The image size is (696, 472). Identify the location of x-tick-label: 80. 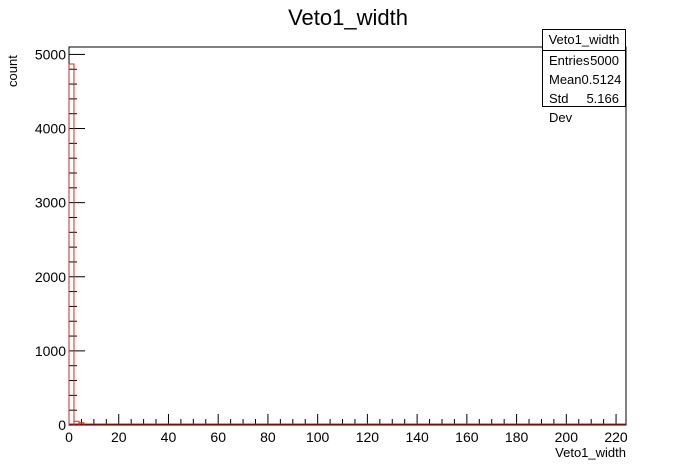
(268, 437).